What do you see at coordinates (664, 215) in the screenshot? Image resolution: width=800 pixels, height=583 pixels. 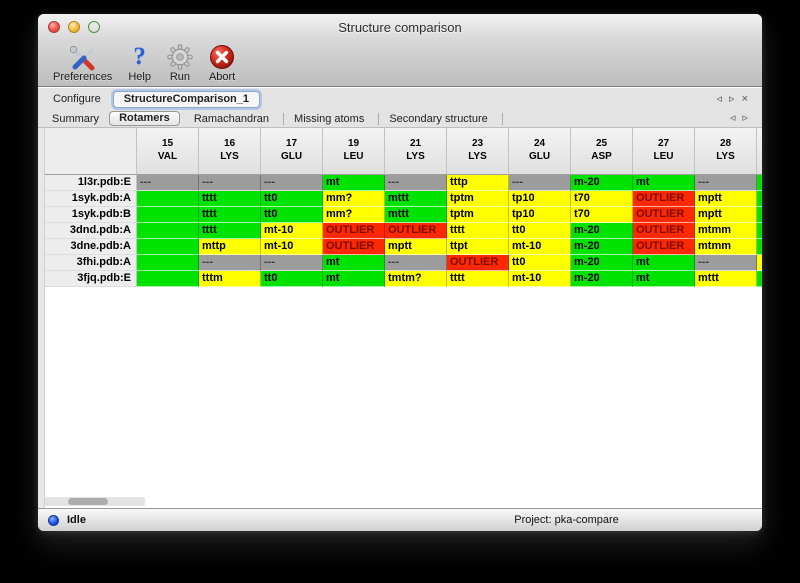 I see `rotamer-cell-1syk.pdb:B-27: OUTLIER` at bounding box center [664, 215].